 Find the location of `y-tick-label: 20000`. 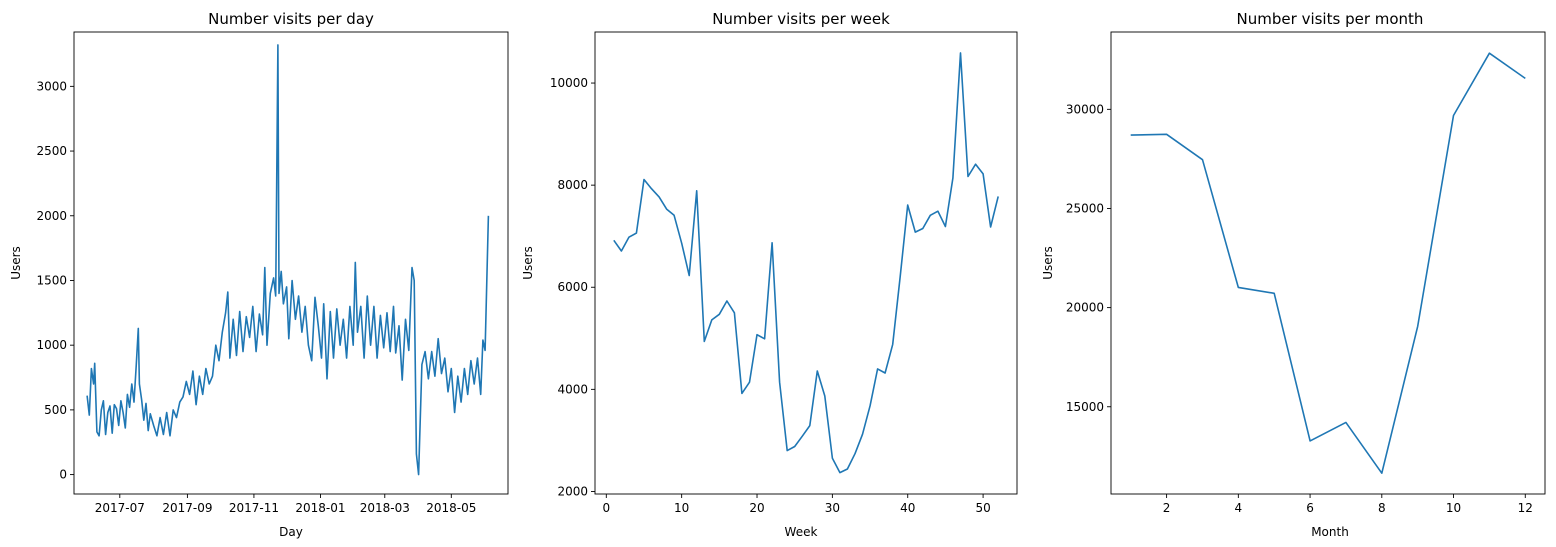

y-tick-label: 20000 is located at coordinates (1085, 308).